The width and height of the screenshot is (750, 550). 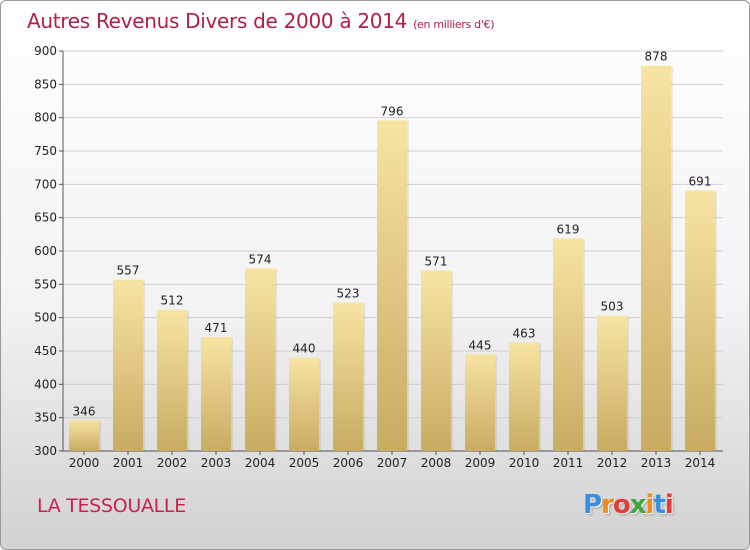 I want to click on y-tick-label: 900, so click(x=45, y=51).